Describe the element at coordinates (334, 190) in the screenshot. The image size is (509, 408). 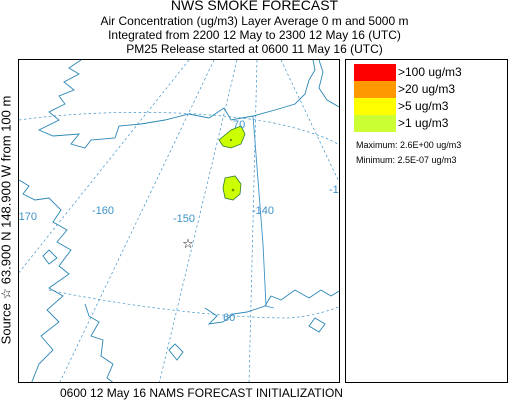
I see `lon-label-130: -130` at that location.